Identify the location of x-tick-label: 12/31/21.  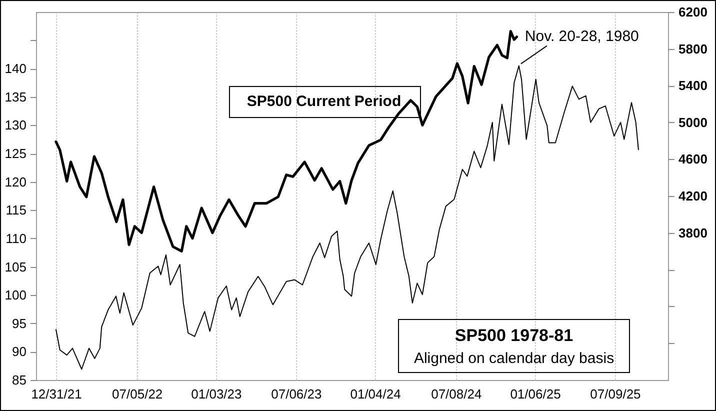
(56, 394).